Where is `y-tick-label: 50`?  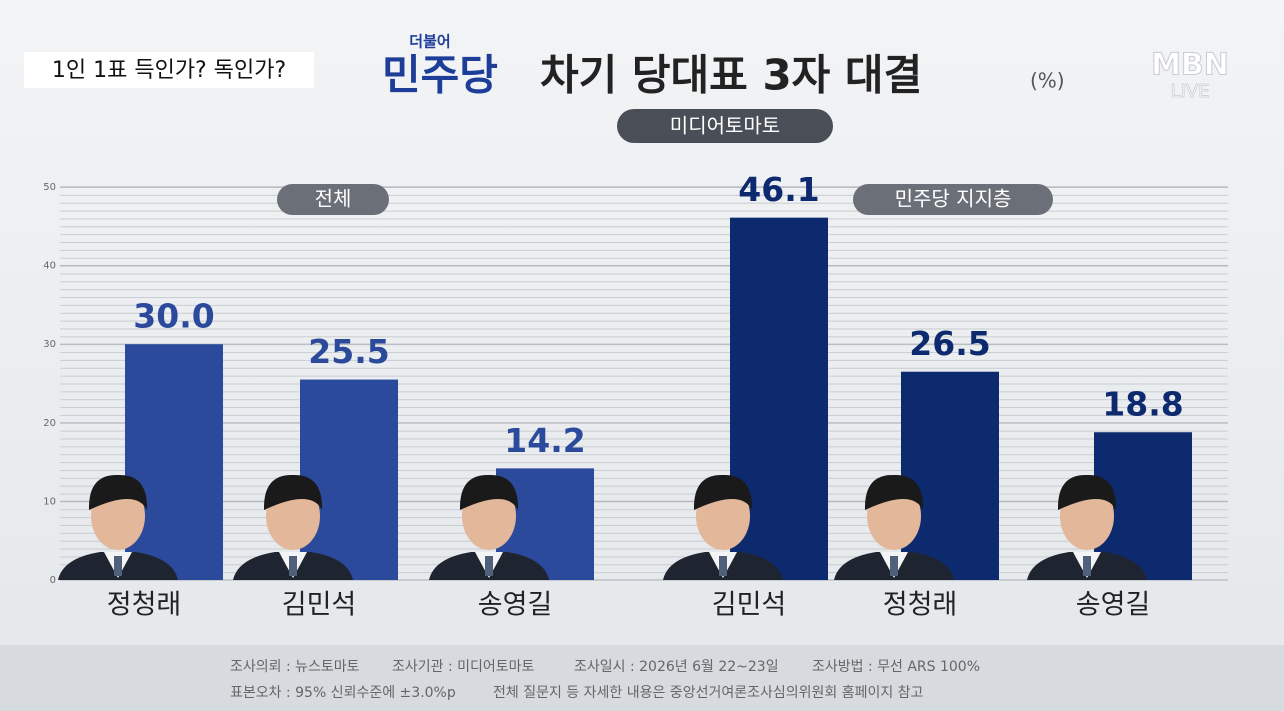
y-tick-label: 50 is located at coordinates (49, 187).